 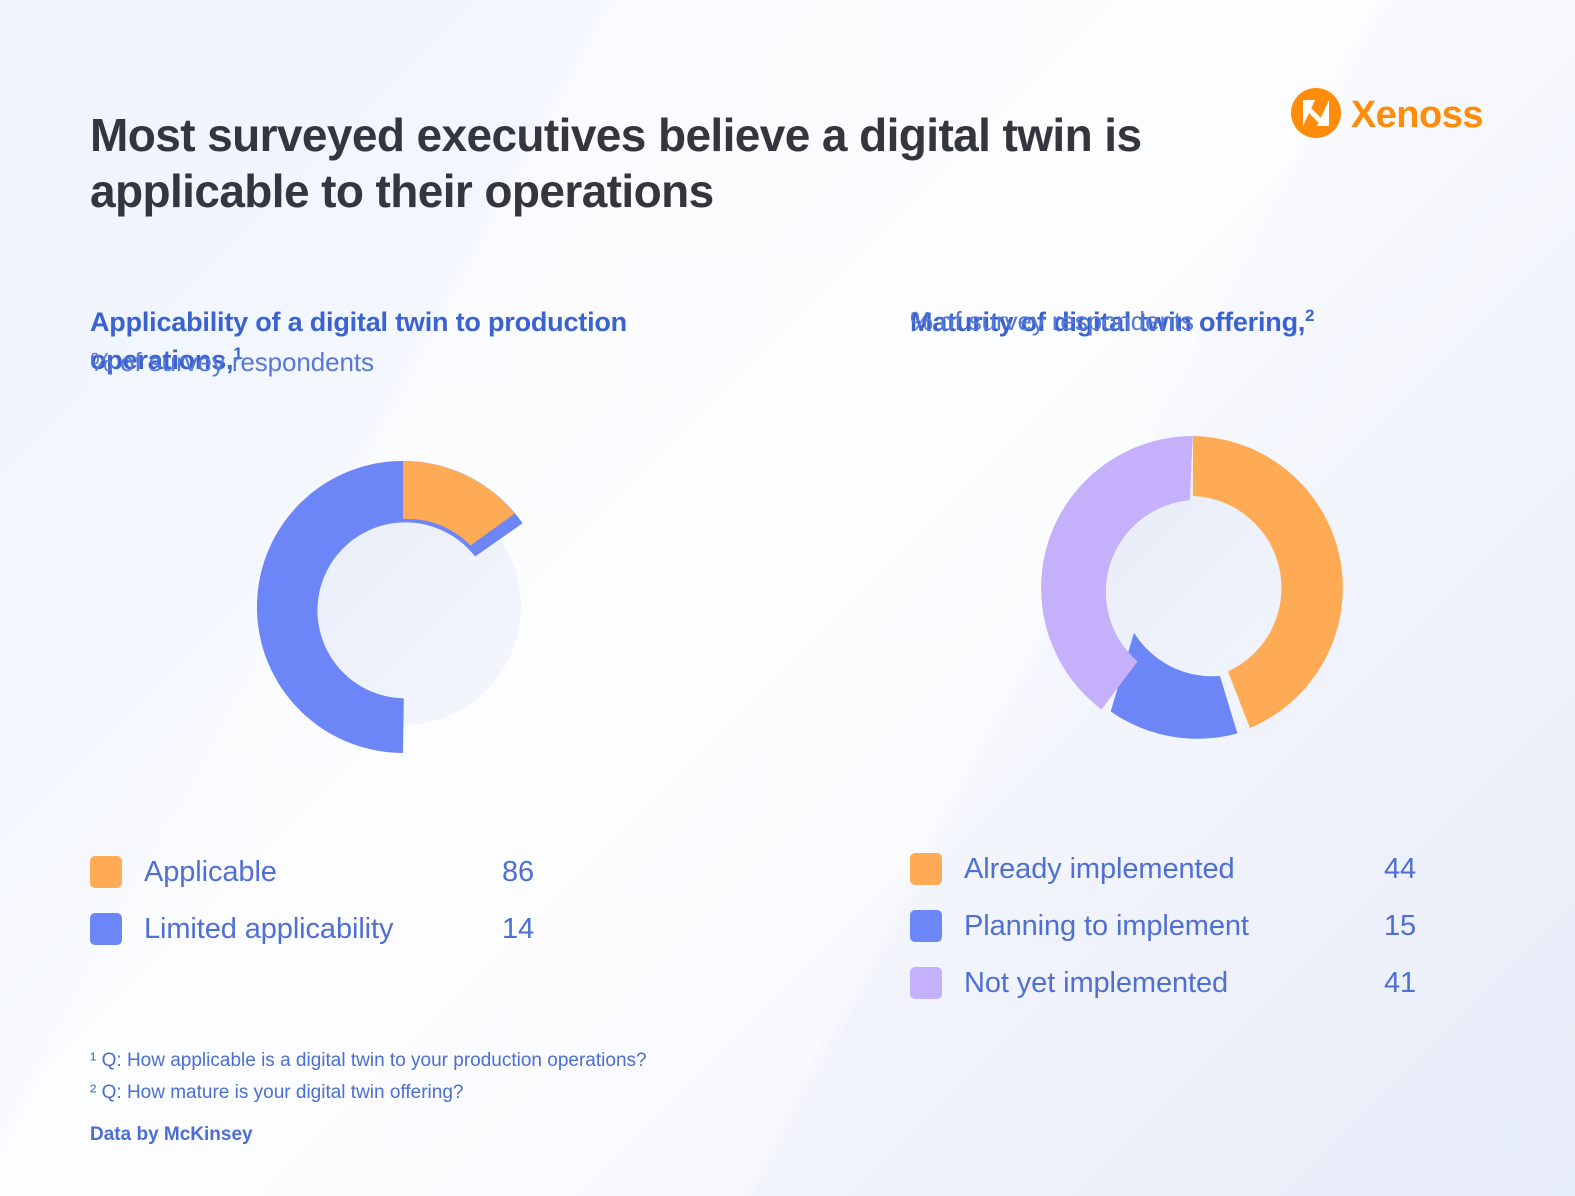 I want to click on legend-item: Planning to implement 15, so click(x=1163, y=926).